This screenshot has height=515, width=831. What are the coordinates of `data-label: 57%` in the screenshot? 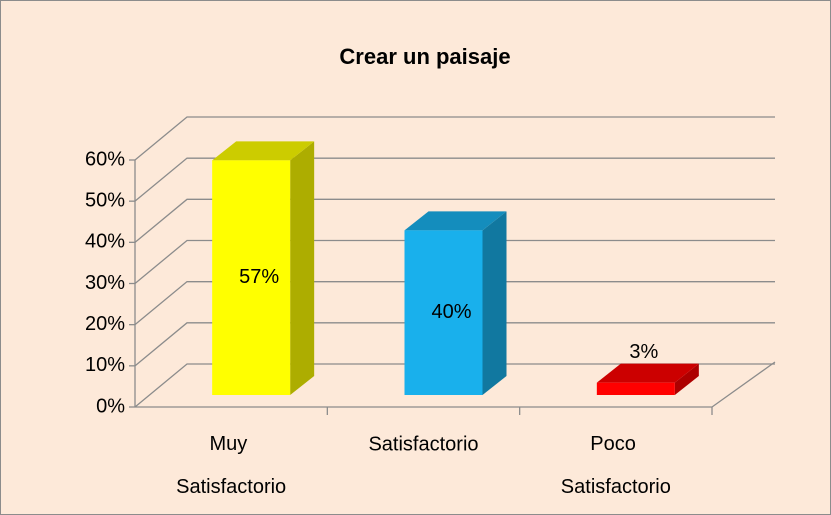 It's located at (259, 277).